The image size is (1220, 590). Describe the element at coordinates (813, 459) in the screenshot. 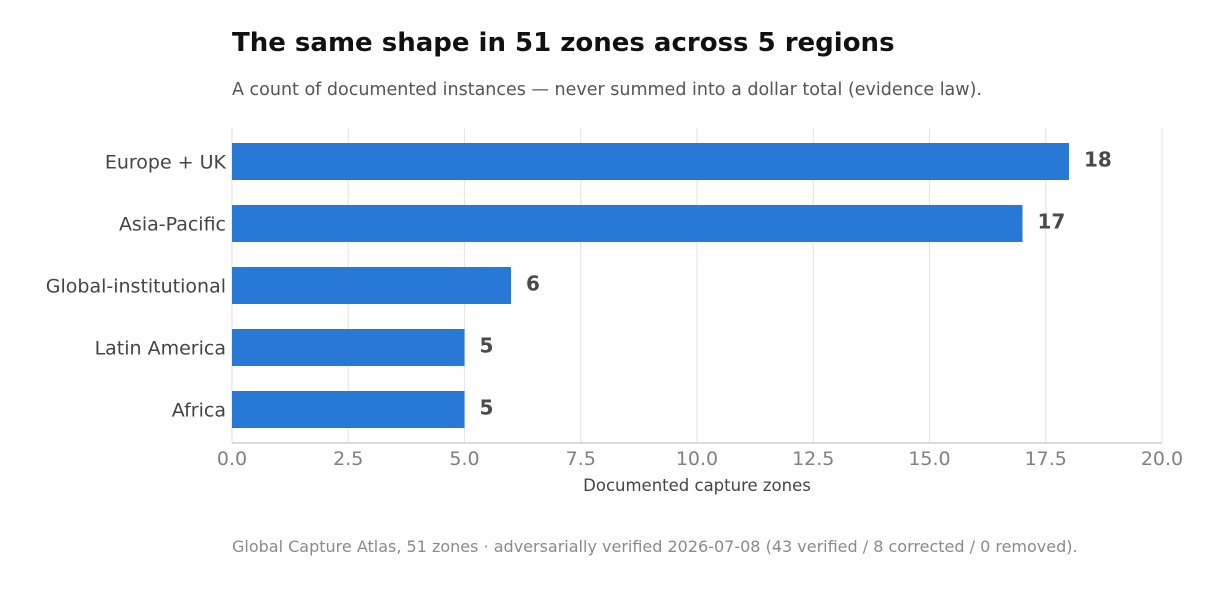

I see `x-tick-label: 12.5` at that location.